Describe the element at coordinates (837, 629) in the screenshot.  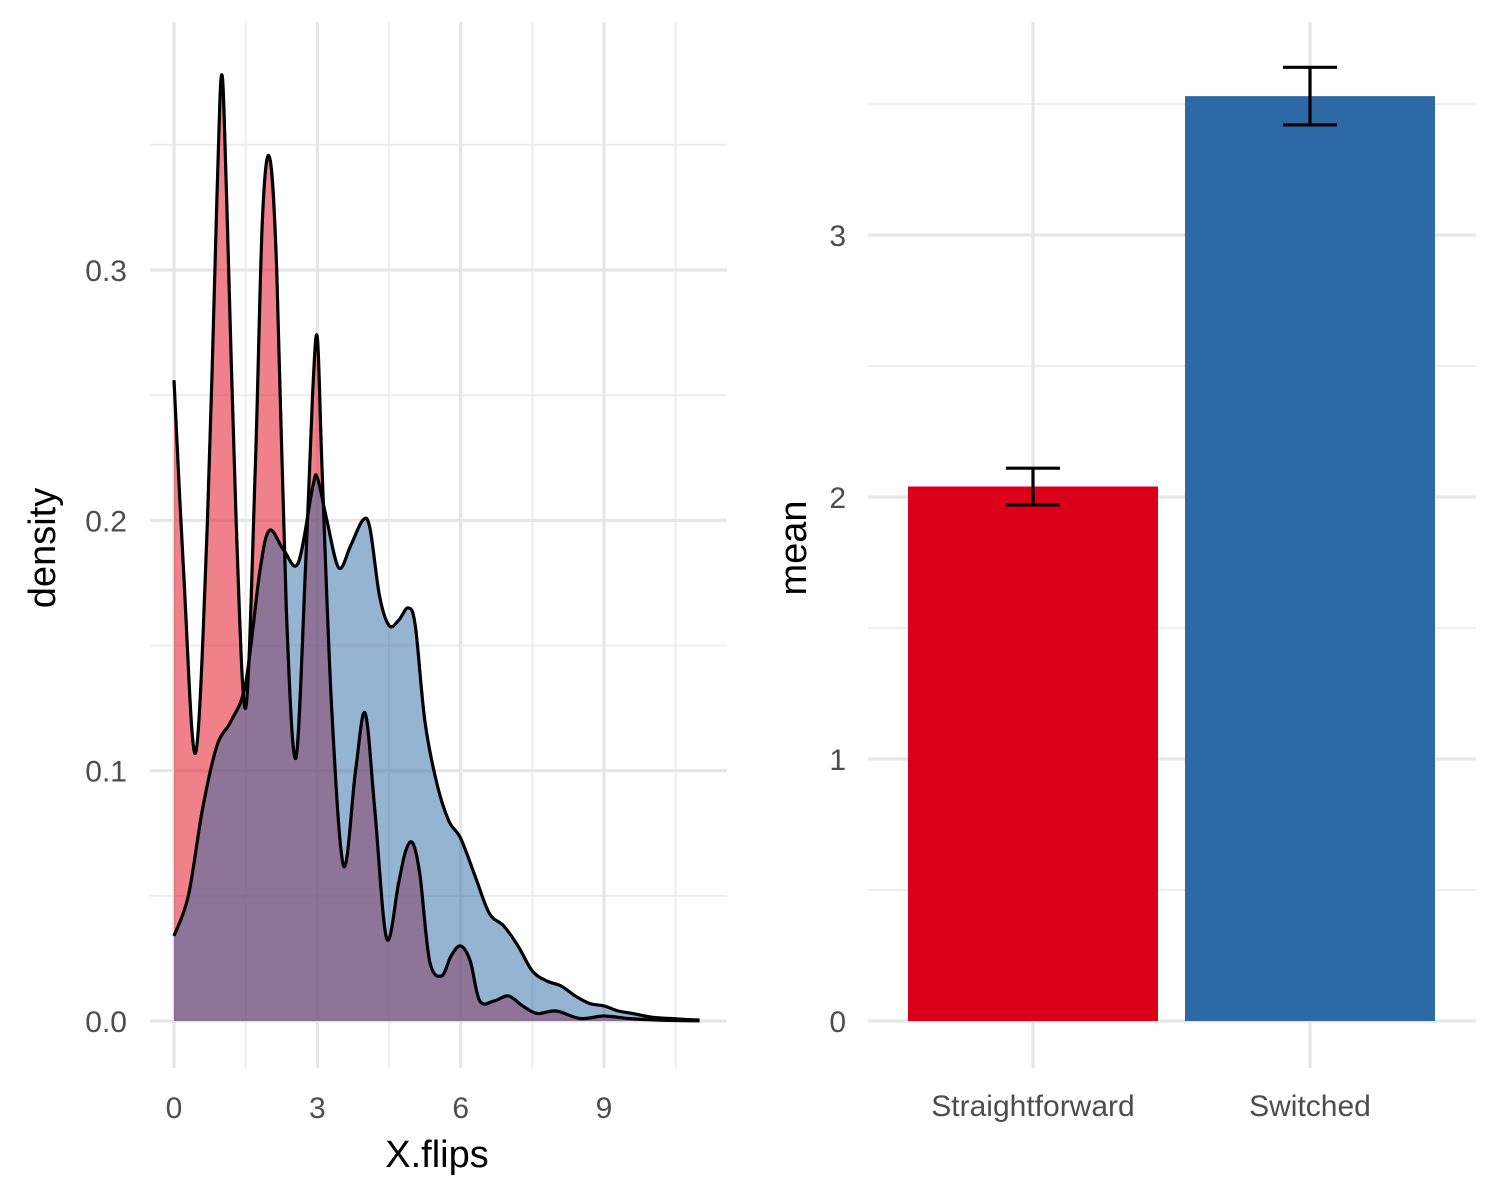
I see `bar-y-tick-labels: 0 1 2 3` at that location.